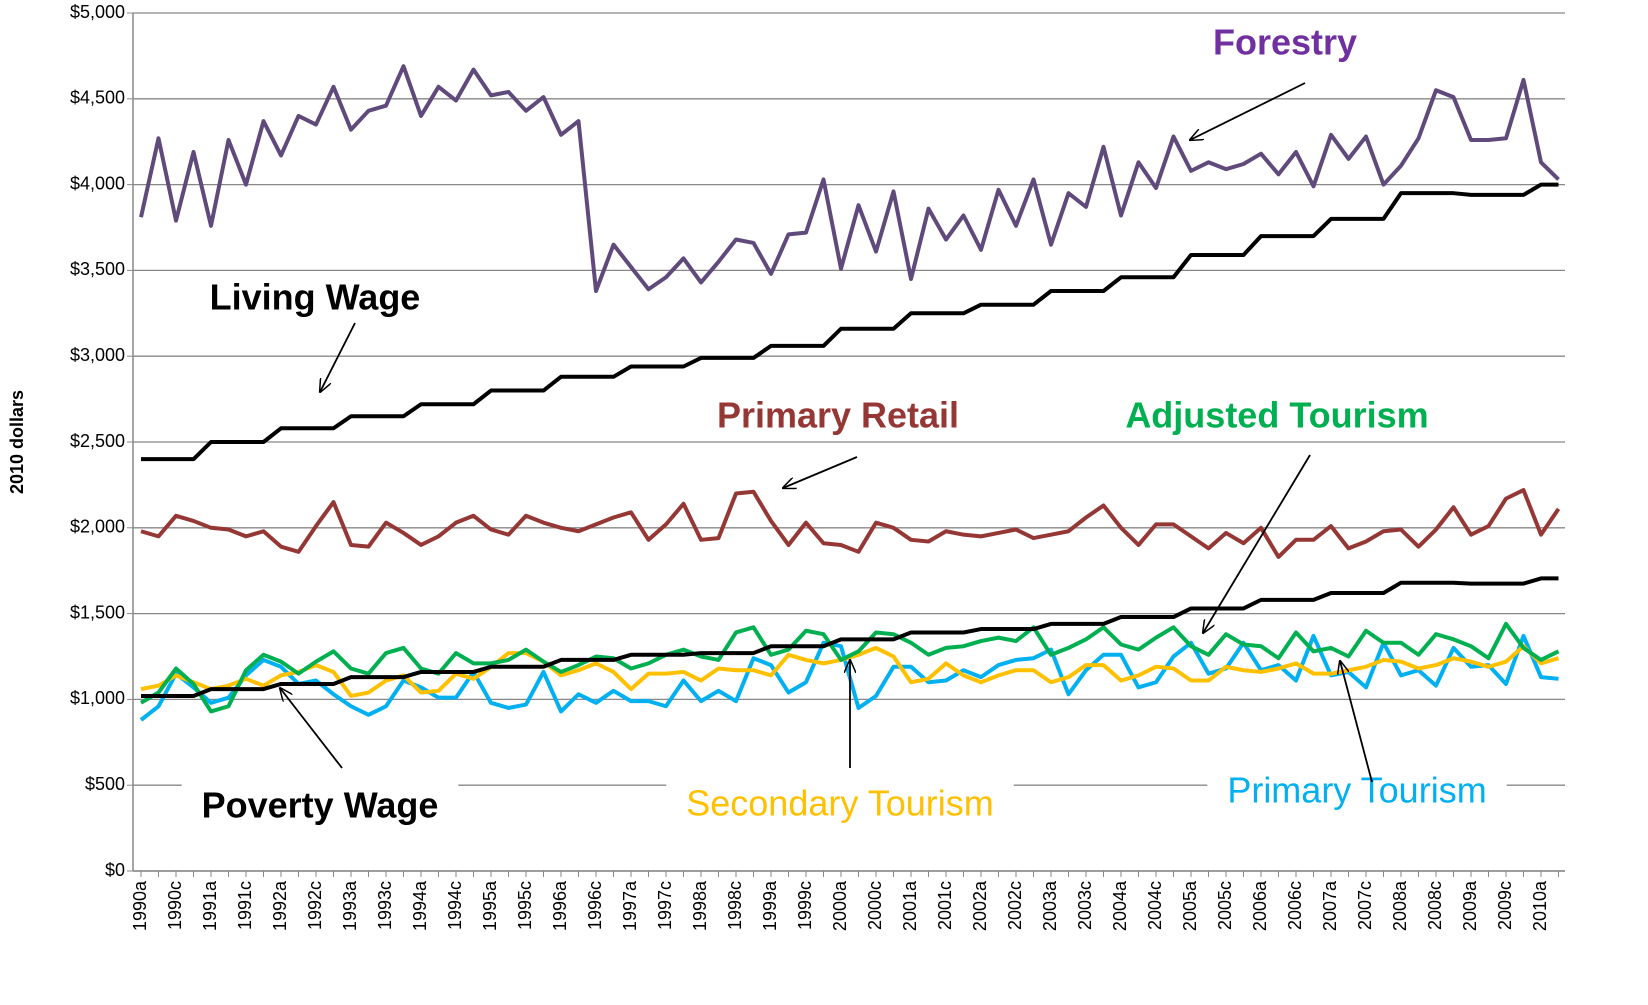 Image resolution: width=1648 pixels, height=1005 pixels. Describe the element at coordinates (840, 905) in the screenshot. I see `x-tick-label: 2000a` at that location.